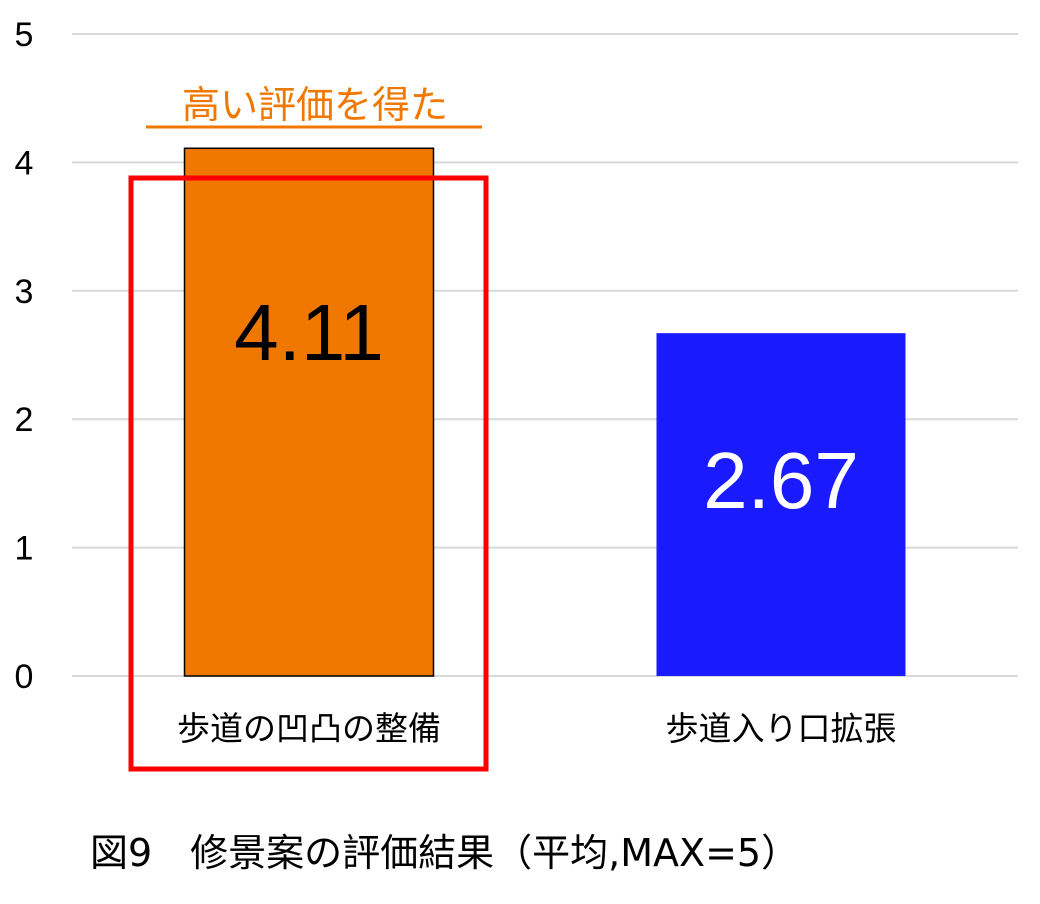 The width and height of the screenshot is (1040, 904). What do you see at coordinates (444, 853) in the screenshot?
I see `chart-title: 図9 修景案の評価結果（平均,MAX=5）` at bounding box center [444, 853].